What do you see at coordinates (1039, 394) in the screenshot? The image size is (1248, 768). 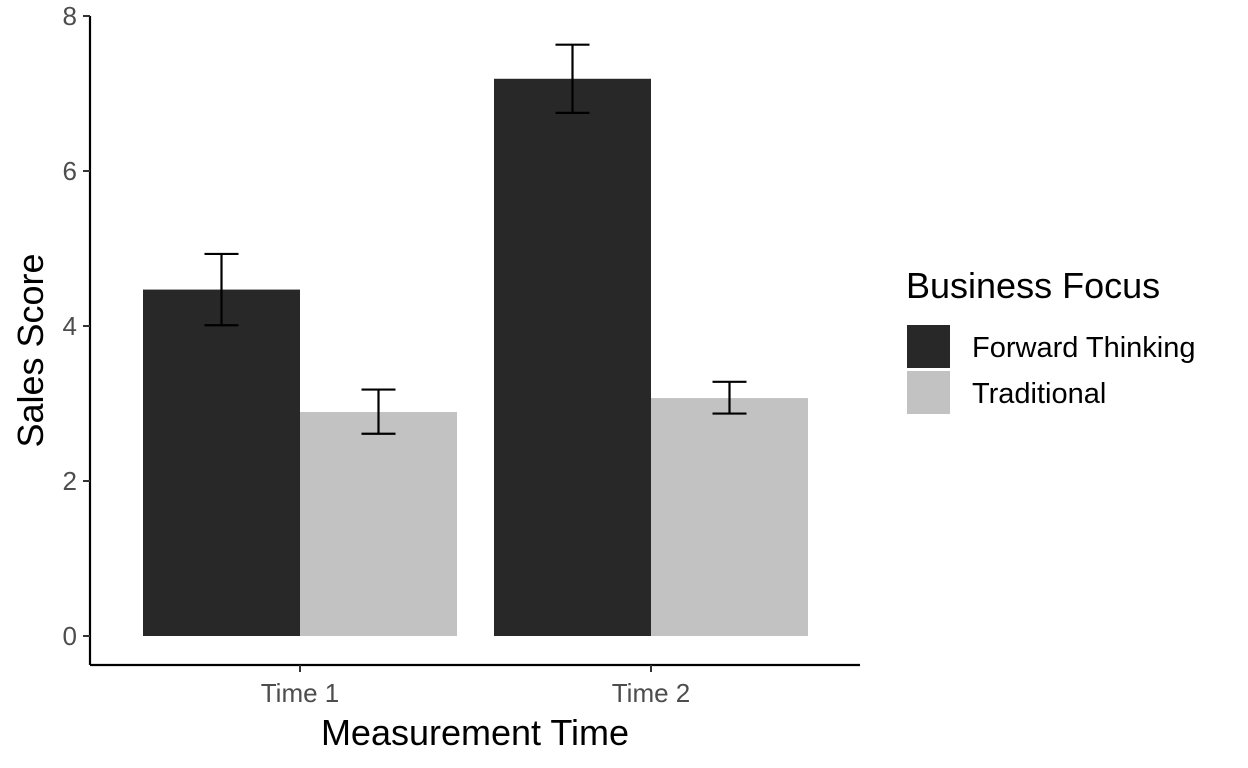 I see `legend-label: Traditional` at bounding box center [1039, 394].